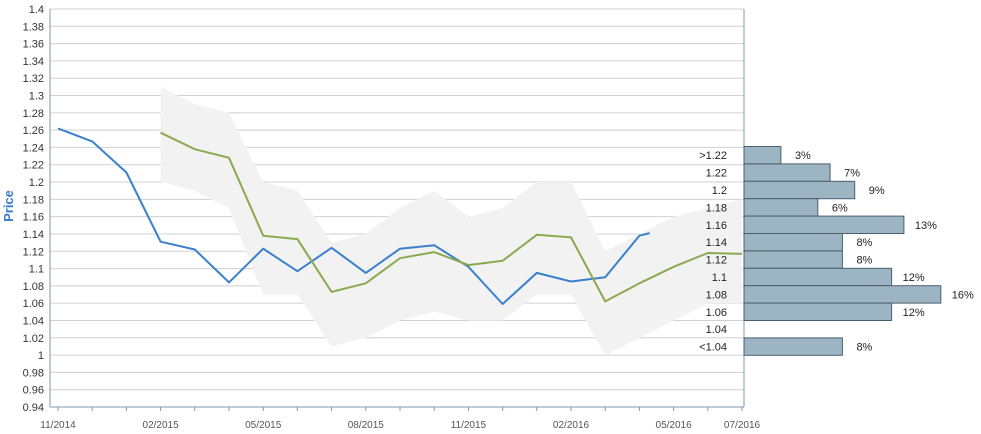 The width and height of the screenshot is (981, 434). I want to click on y-tick-label: 1, so click(41, 356).